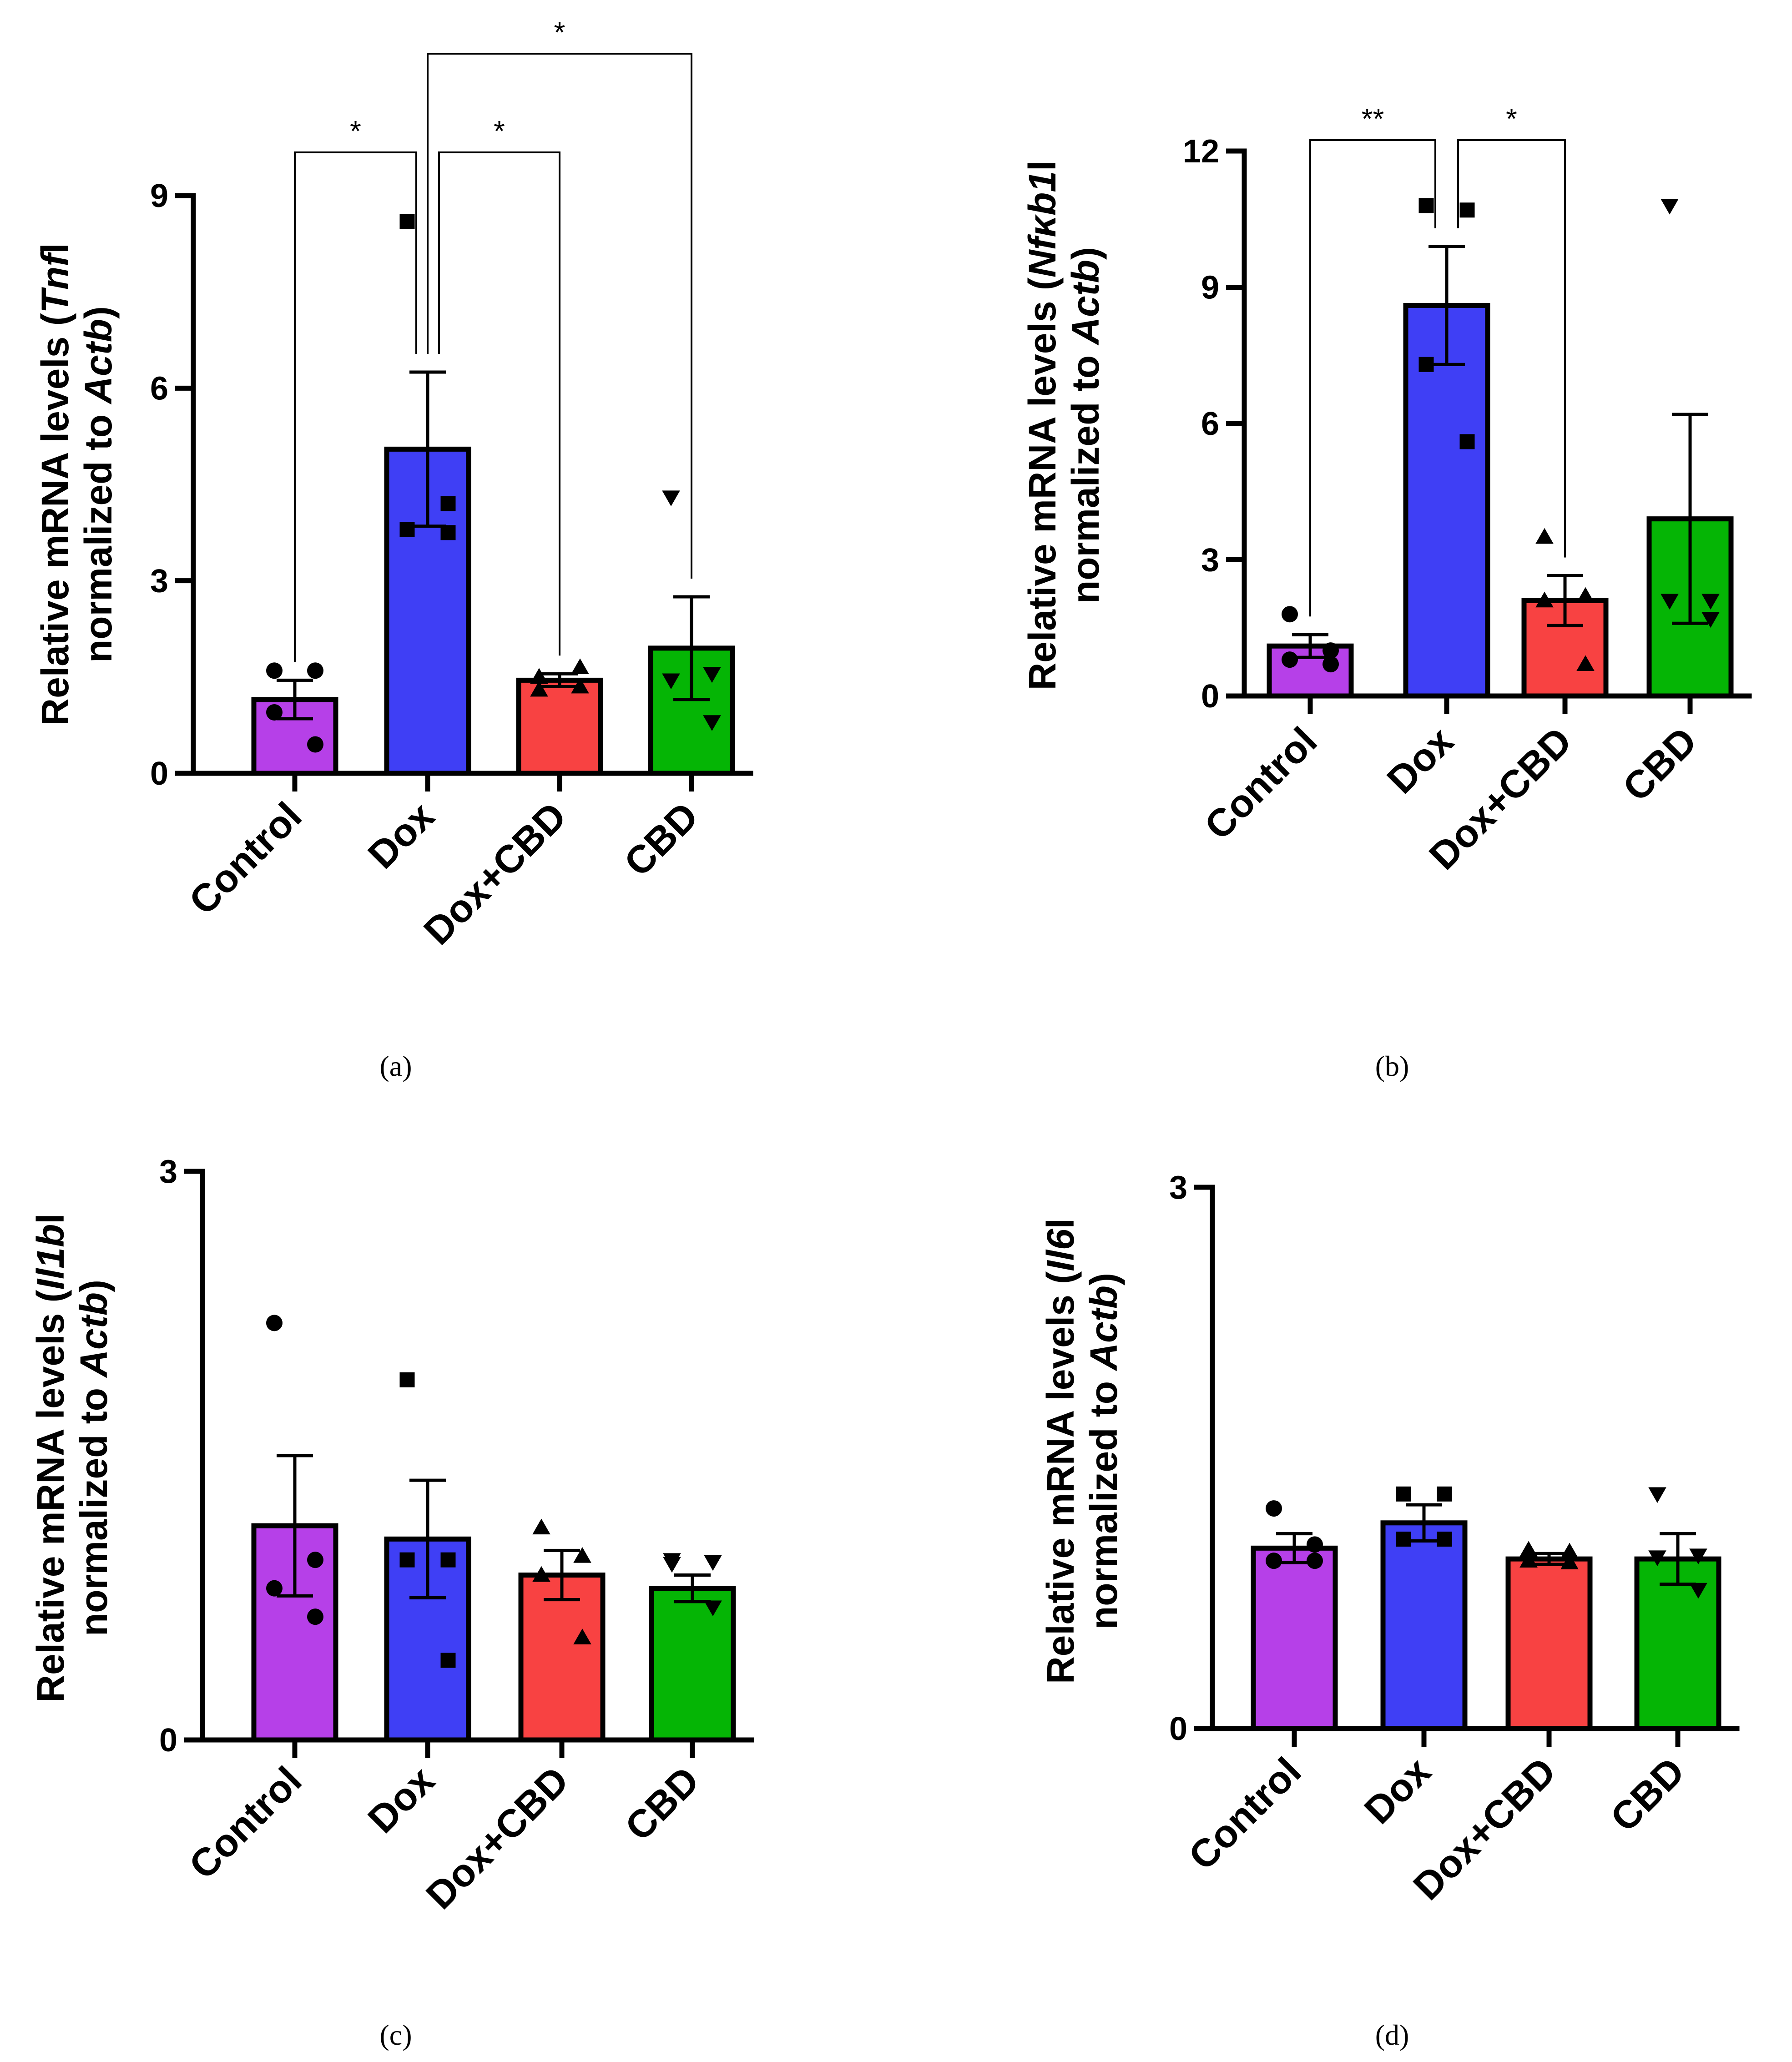 Image resolution: width=1792 pixels, height=2062 pixels. I want to click on bar-dox-cbd, so click(1549, 1643).